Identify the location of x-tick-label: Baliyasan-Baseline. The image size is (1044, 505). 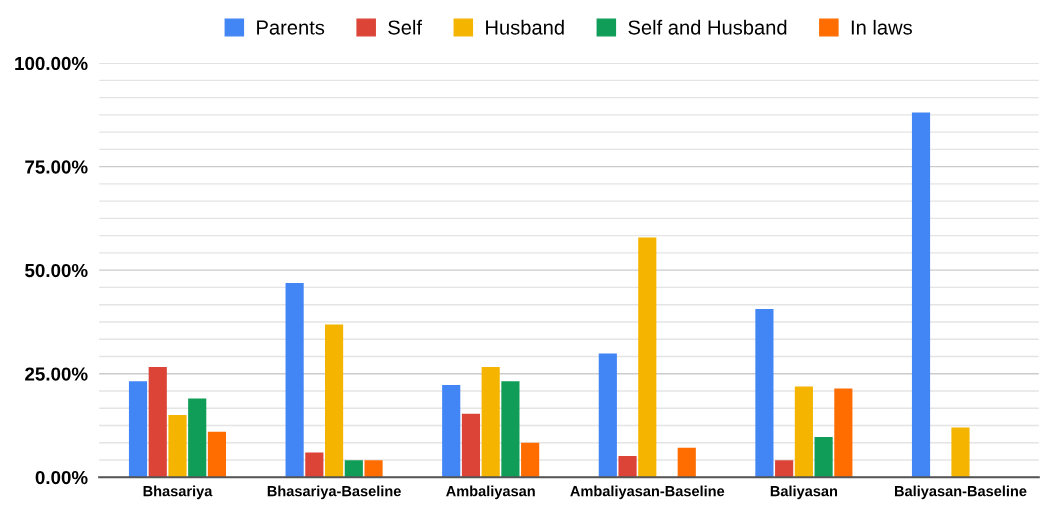
(960, 492).